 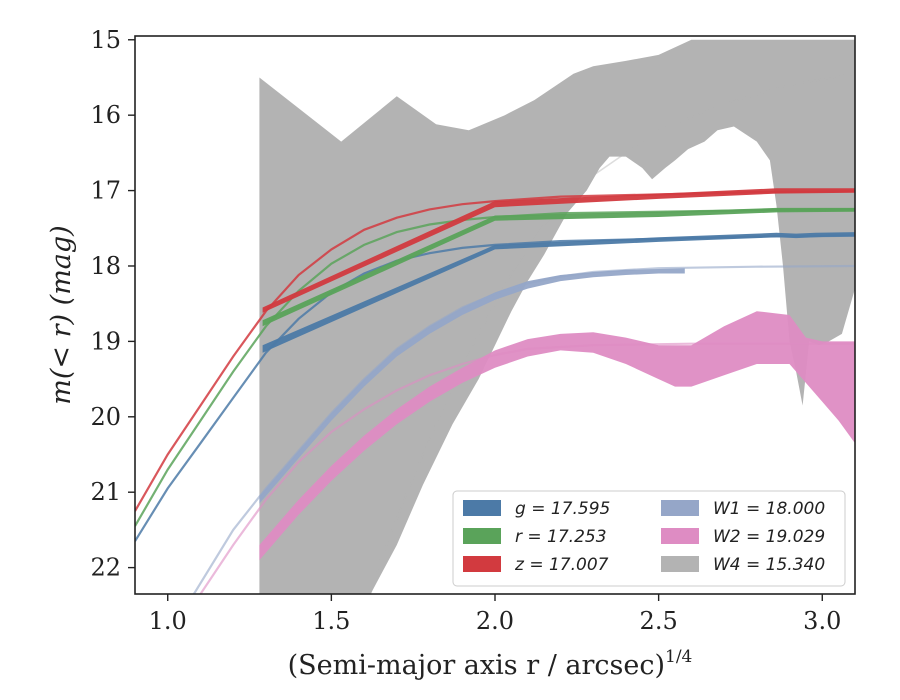 What do you see at coordinates (482, 536) in the screenshot?
I see `legend-swatch-r` at bounding box center [482, 536].